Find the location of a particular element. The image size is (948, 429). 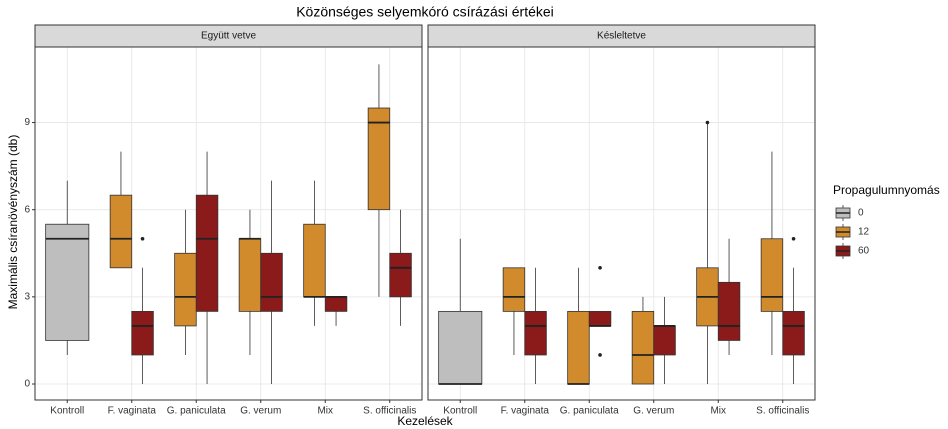

legend-title: Propagulumnyomás is located at coordinates (886, 190).